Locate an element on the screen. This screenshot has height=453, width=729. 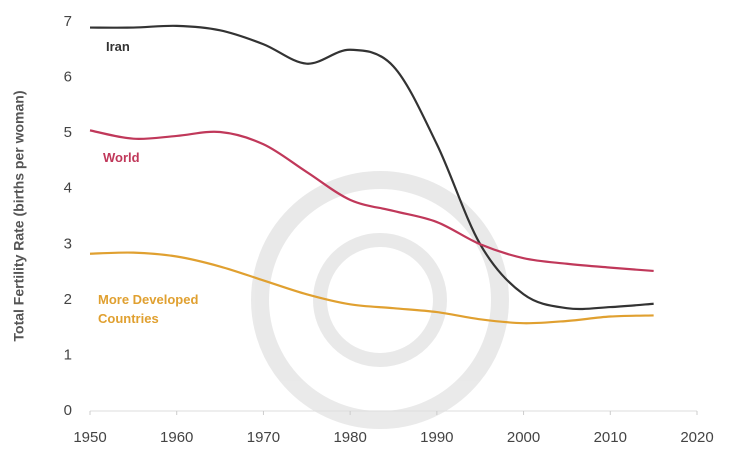
x-tick-label: 1950 is located at coordinates (89, 437).